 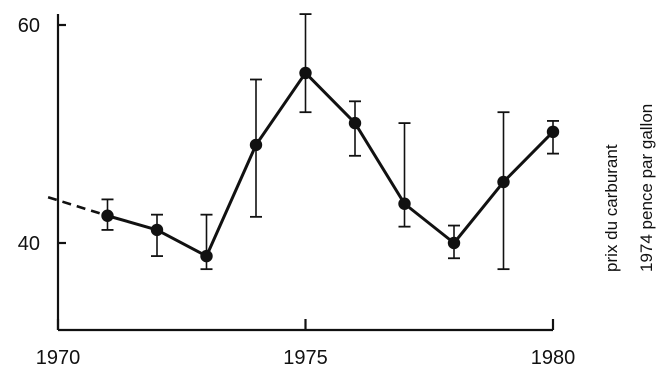 What do you see at coordinates (355, 123) in the screenshot?
I see `data-point-1976` at bounding box center [355, 123].